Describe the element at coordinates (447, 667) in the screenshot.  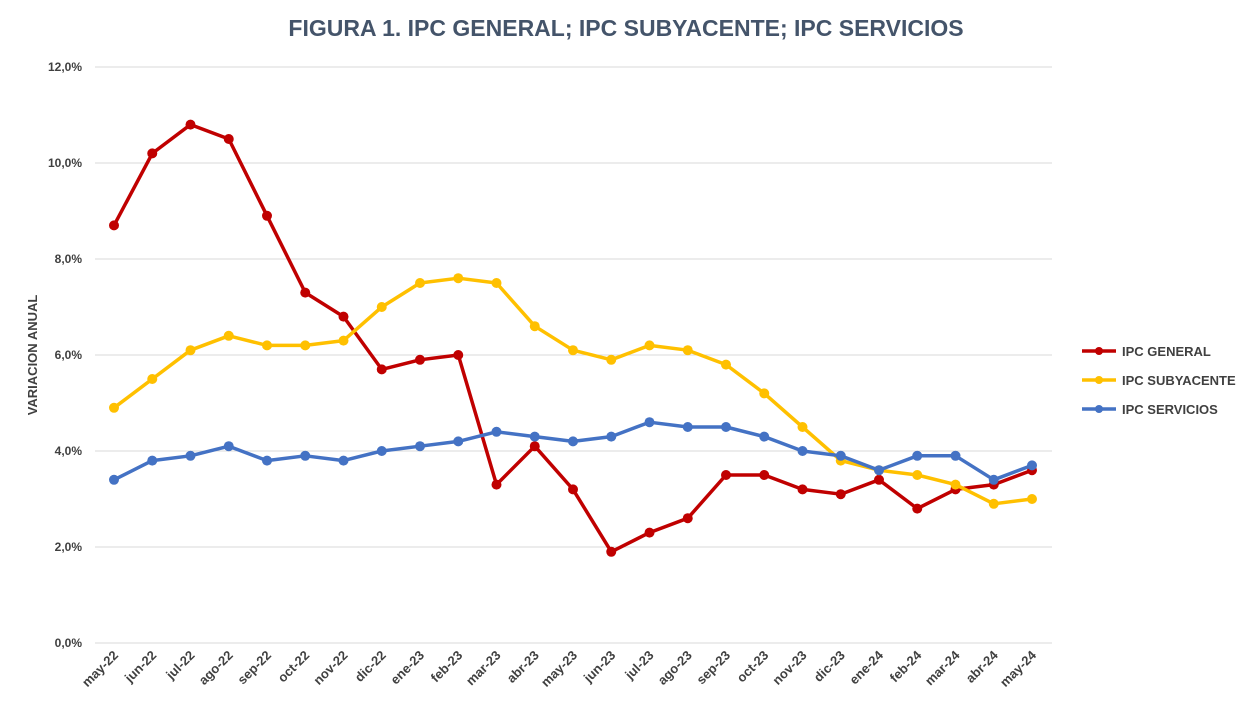
I see `x-tick-label: feb-23` at that location.